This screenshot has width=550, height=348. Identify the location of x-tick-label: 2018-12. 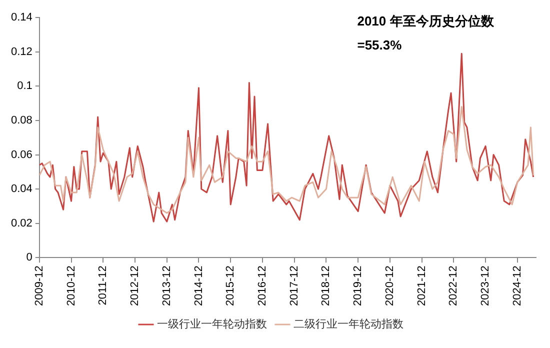
(326, 286).